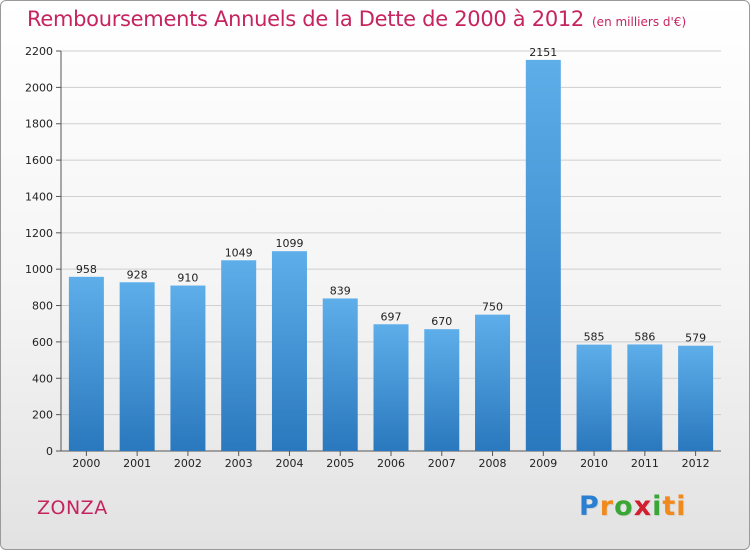 Image resolution: width=750 pixels, height=550 pixels. What do you see at coordinates (137, 463) in the screenshot?
I see `x-tick-label-2001: 2001` at bounding box center [137, 463].